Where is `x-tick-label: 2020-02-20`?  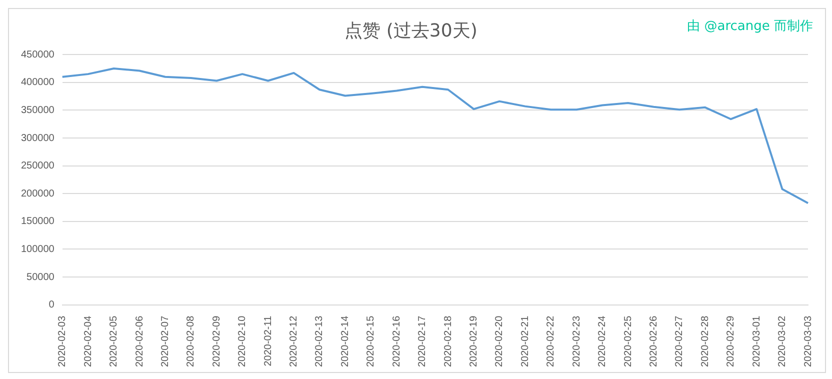 x-tick-label: 2020-02-20 is located at coordinates (500, 341).